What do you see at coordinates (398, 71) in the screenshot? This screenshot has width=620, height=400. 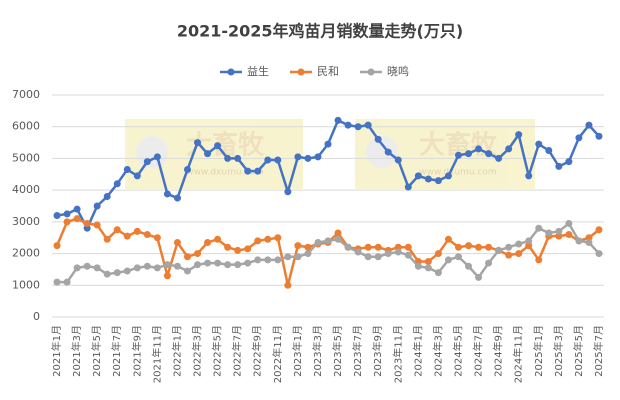 I see `legend-label: 晓鸣` at bounding box center [398, 71].